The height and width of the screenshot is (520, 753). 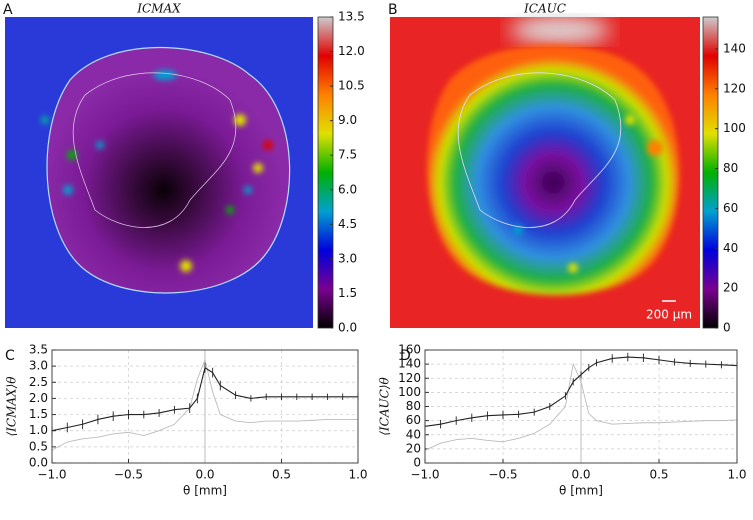 What do you see at coordinates (405, 356) in the screenshot?
I see `panel-label: D` at bounding box center [405, 356].